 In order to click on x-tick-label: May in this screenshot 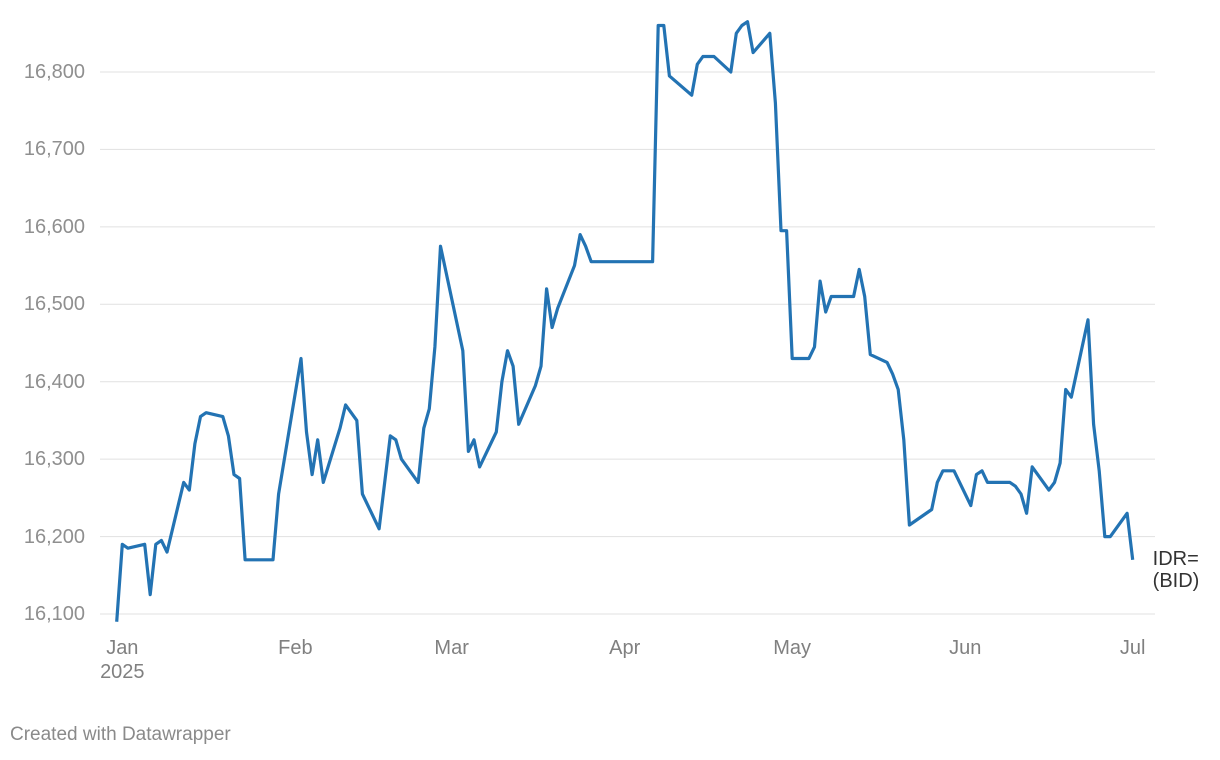, I will do `click(792, 648)`.